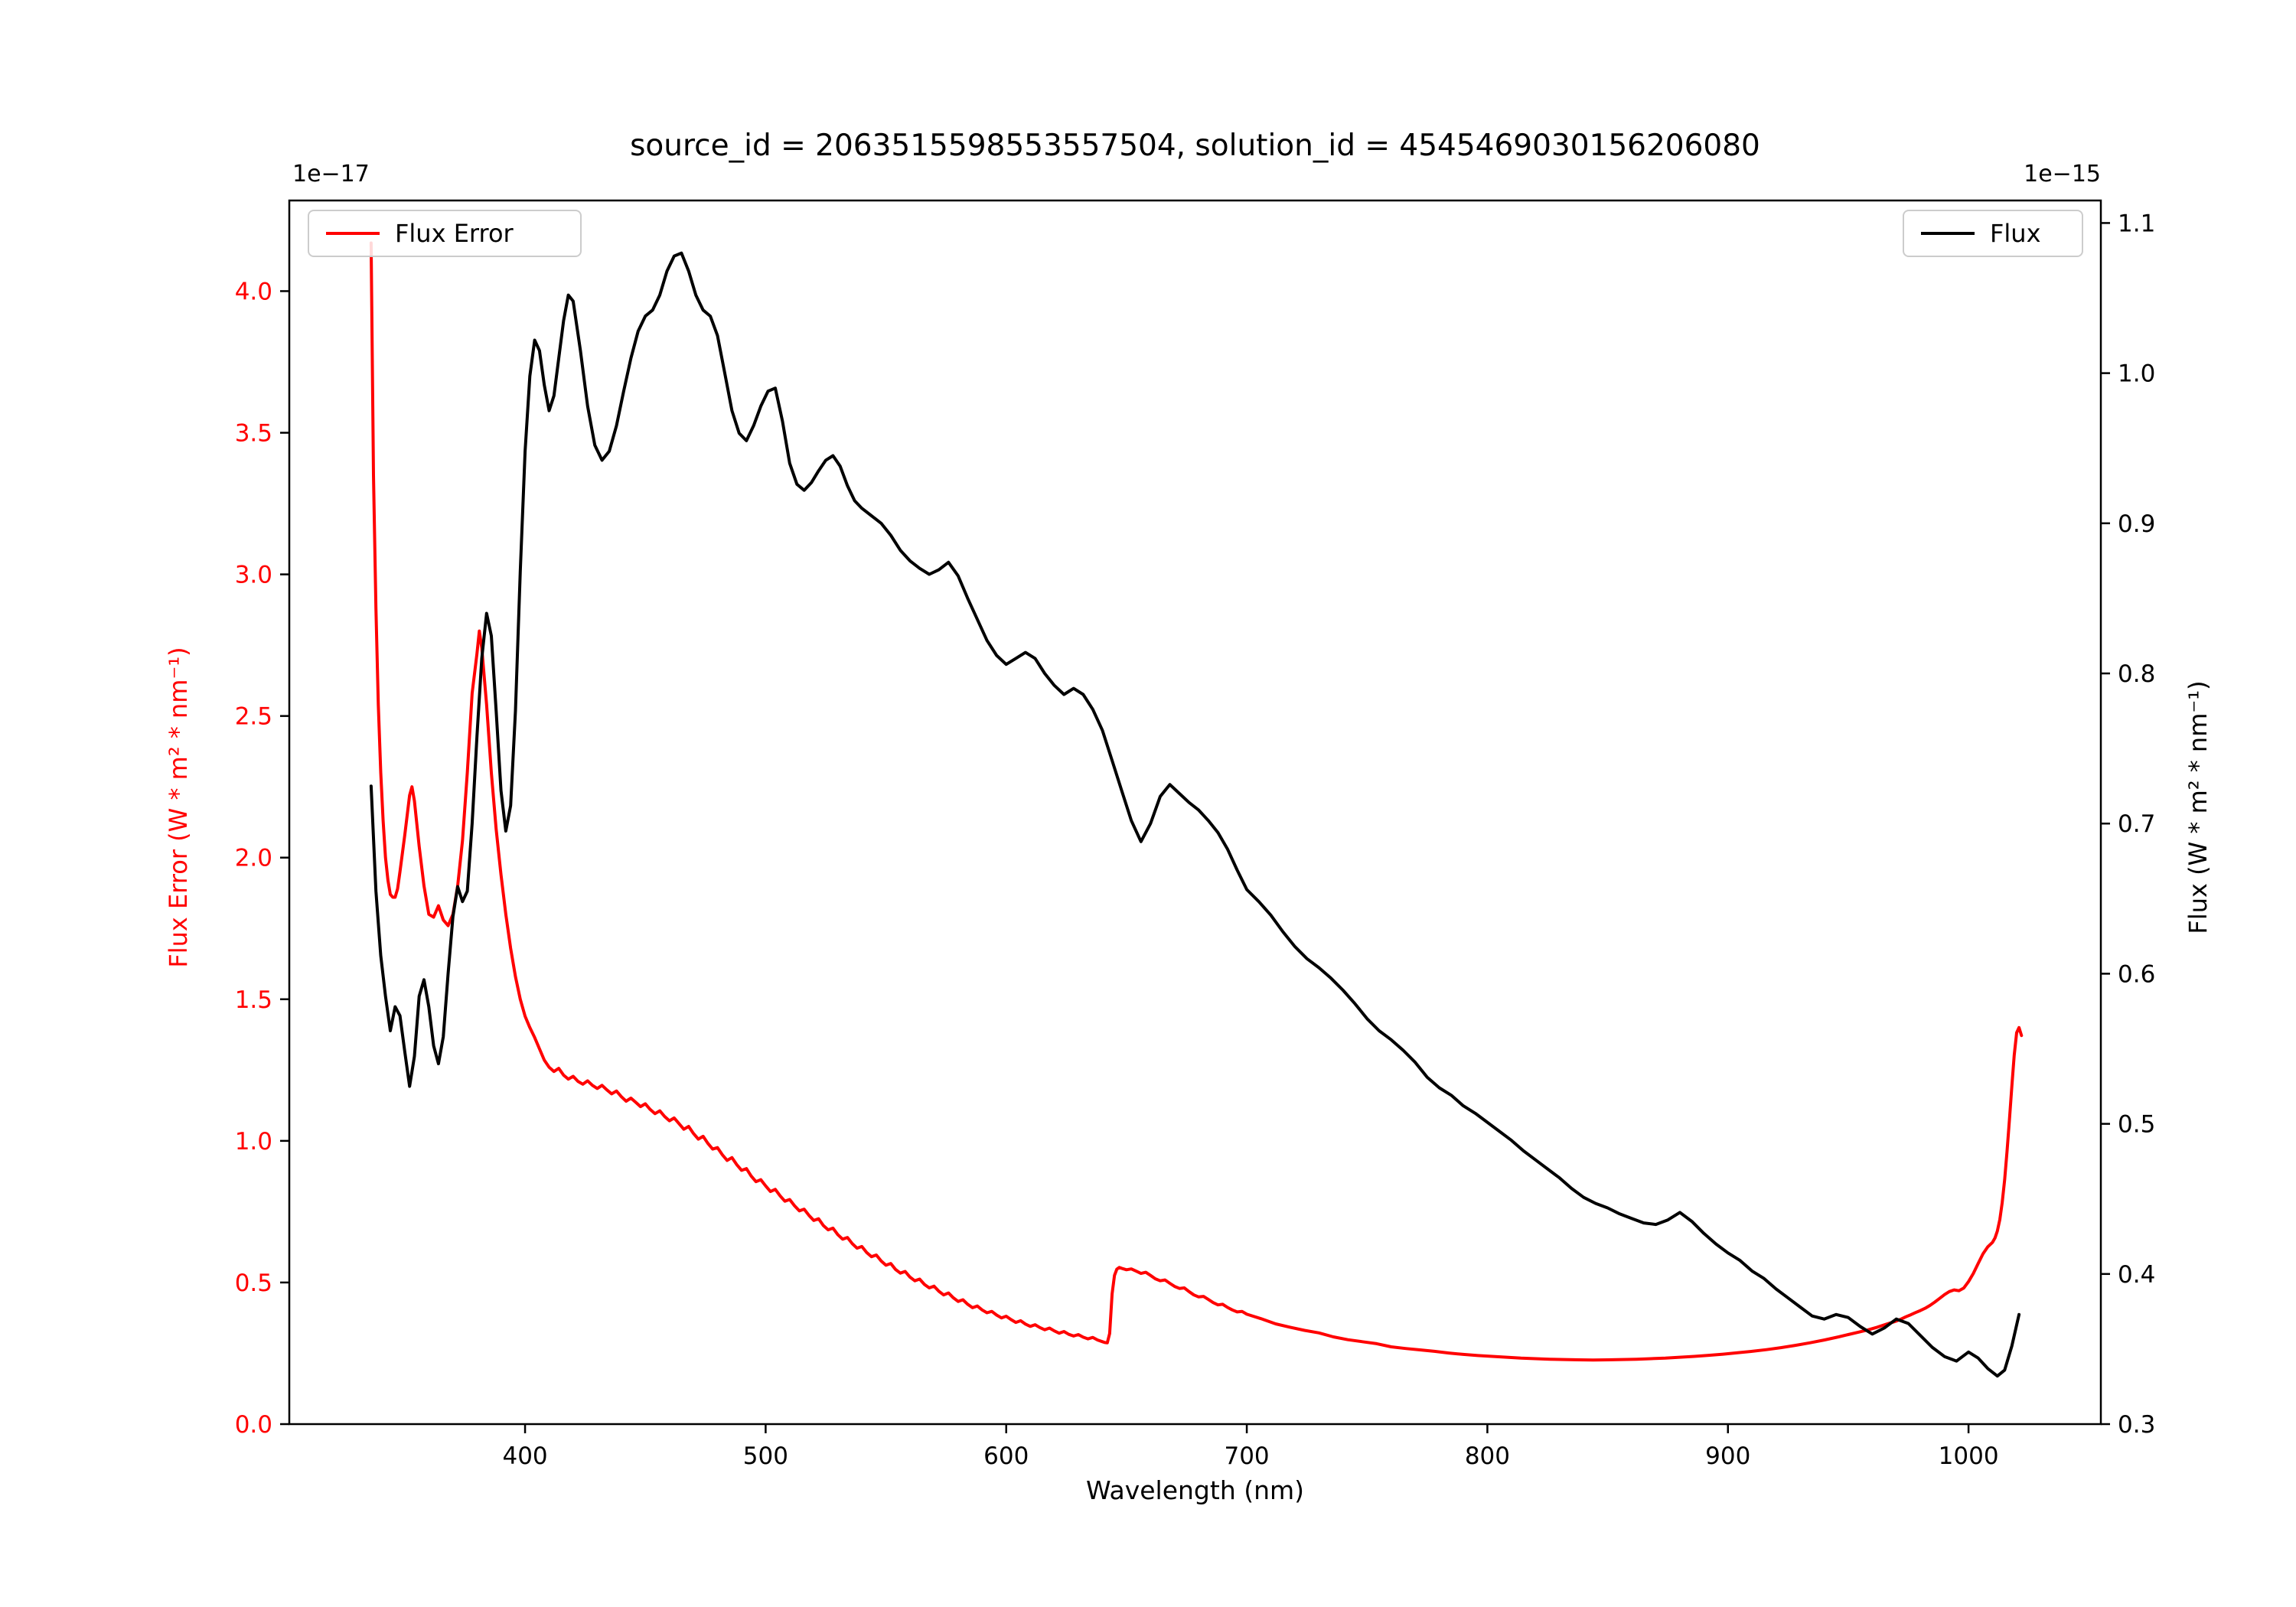 The width and height of the screenshot is (2296, 1607). Describe the element at coordinates (253, 717) in the screenshot. I see `left-y-tick-label: 2.5` at that location.